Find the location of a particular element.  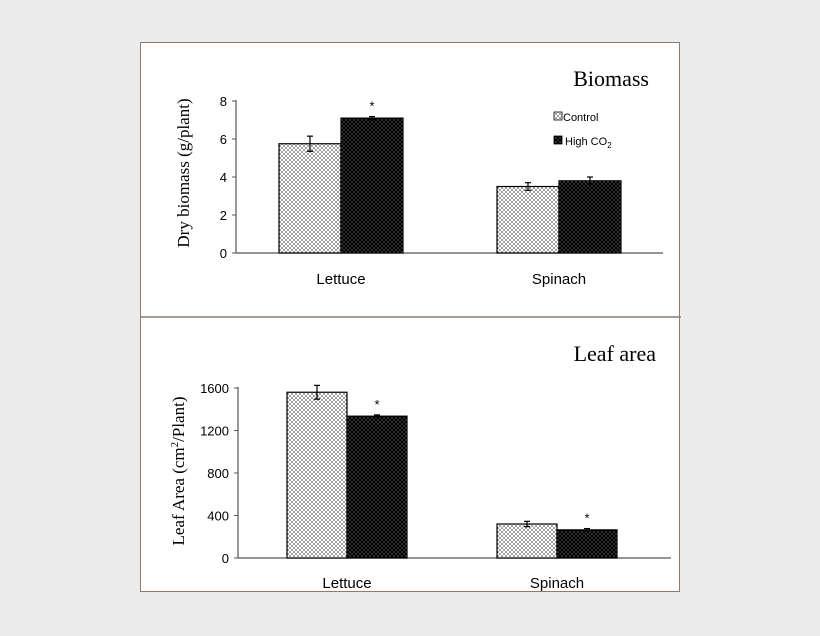

biomass-bar-control-spinach is located at coordinates (528, 219).